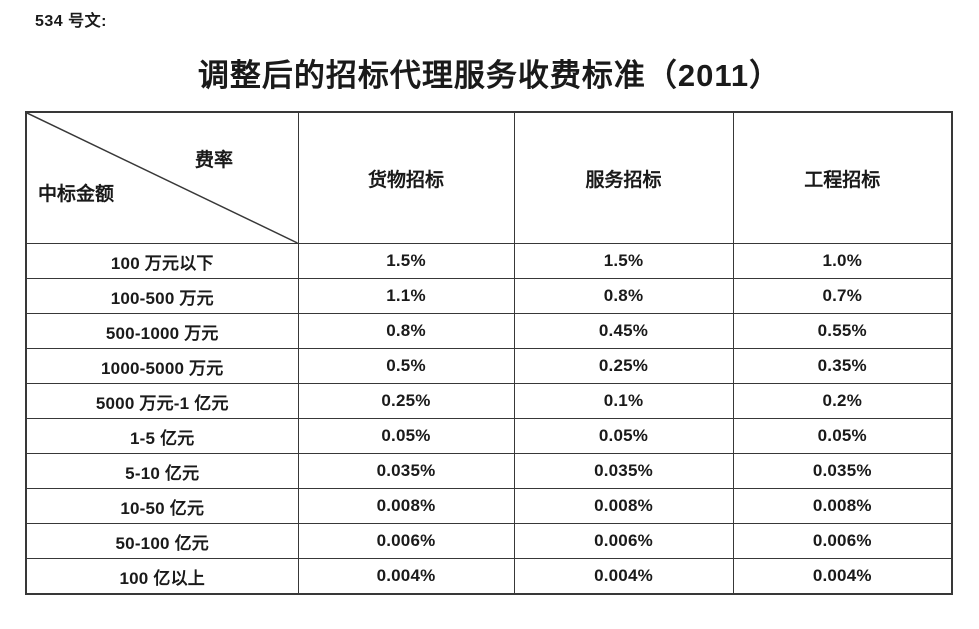  I want to click on rate-cell-engineering: 0.7%, so click(842, 296).